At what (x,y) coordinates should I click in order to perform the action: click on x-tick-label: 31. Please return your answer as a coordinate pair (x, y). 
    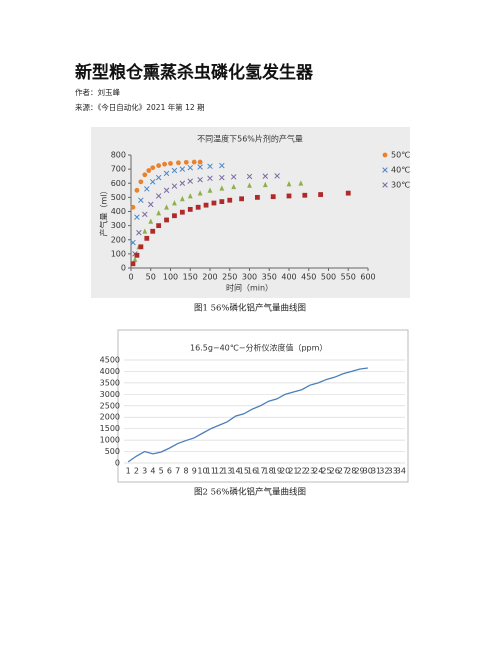
    Looking at the image, I should click on (376, 471).